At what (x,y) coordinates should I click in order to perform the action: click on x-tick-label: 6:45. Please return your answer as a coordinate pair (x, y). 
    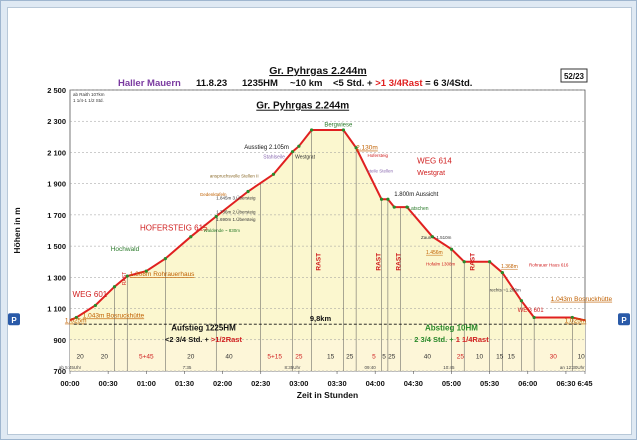
    Looking at the image, I should click on (584, 383).